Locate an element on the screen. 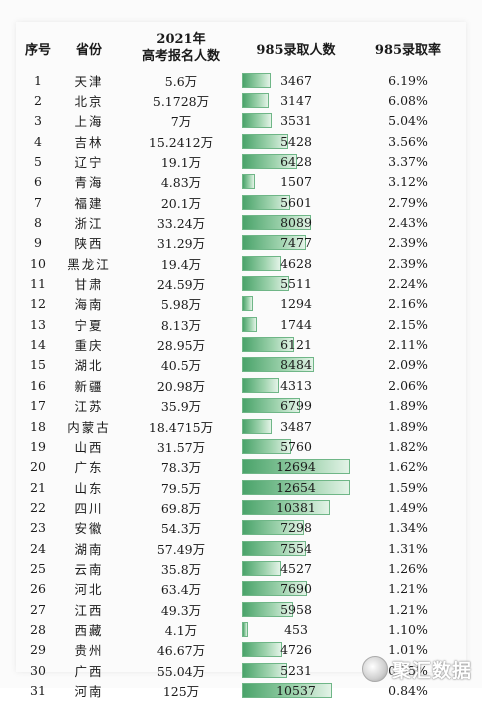 The width and height of the screenshot is (482, 701). province-cell: 黑龙江 is located at coordinates (89, 264).